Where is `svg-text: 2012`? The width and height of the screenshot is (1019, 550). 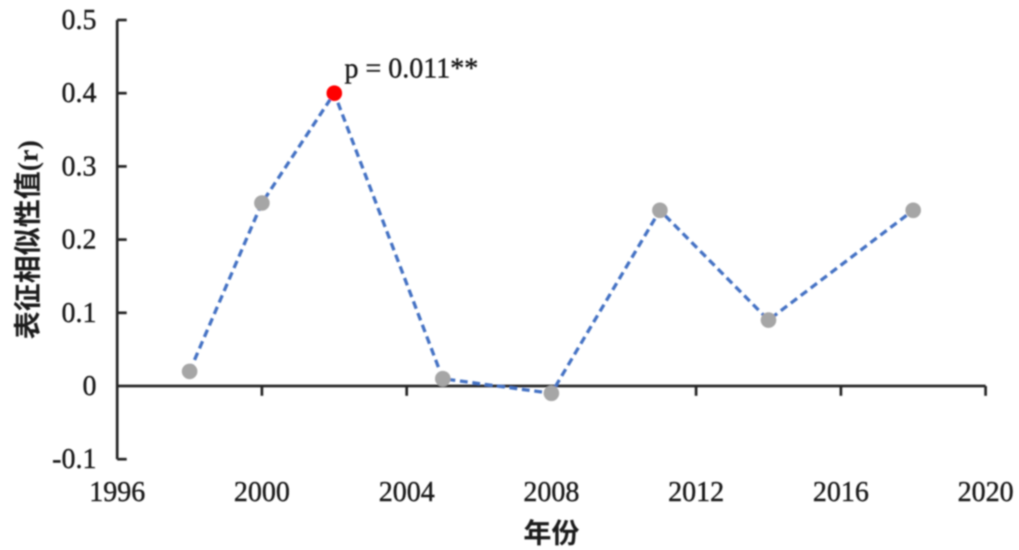 svg-text: 2012 is located at coordinates (696, 492).